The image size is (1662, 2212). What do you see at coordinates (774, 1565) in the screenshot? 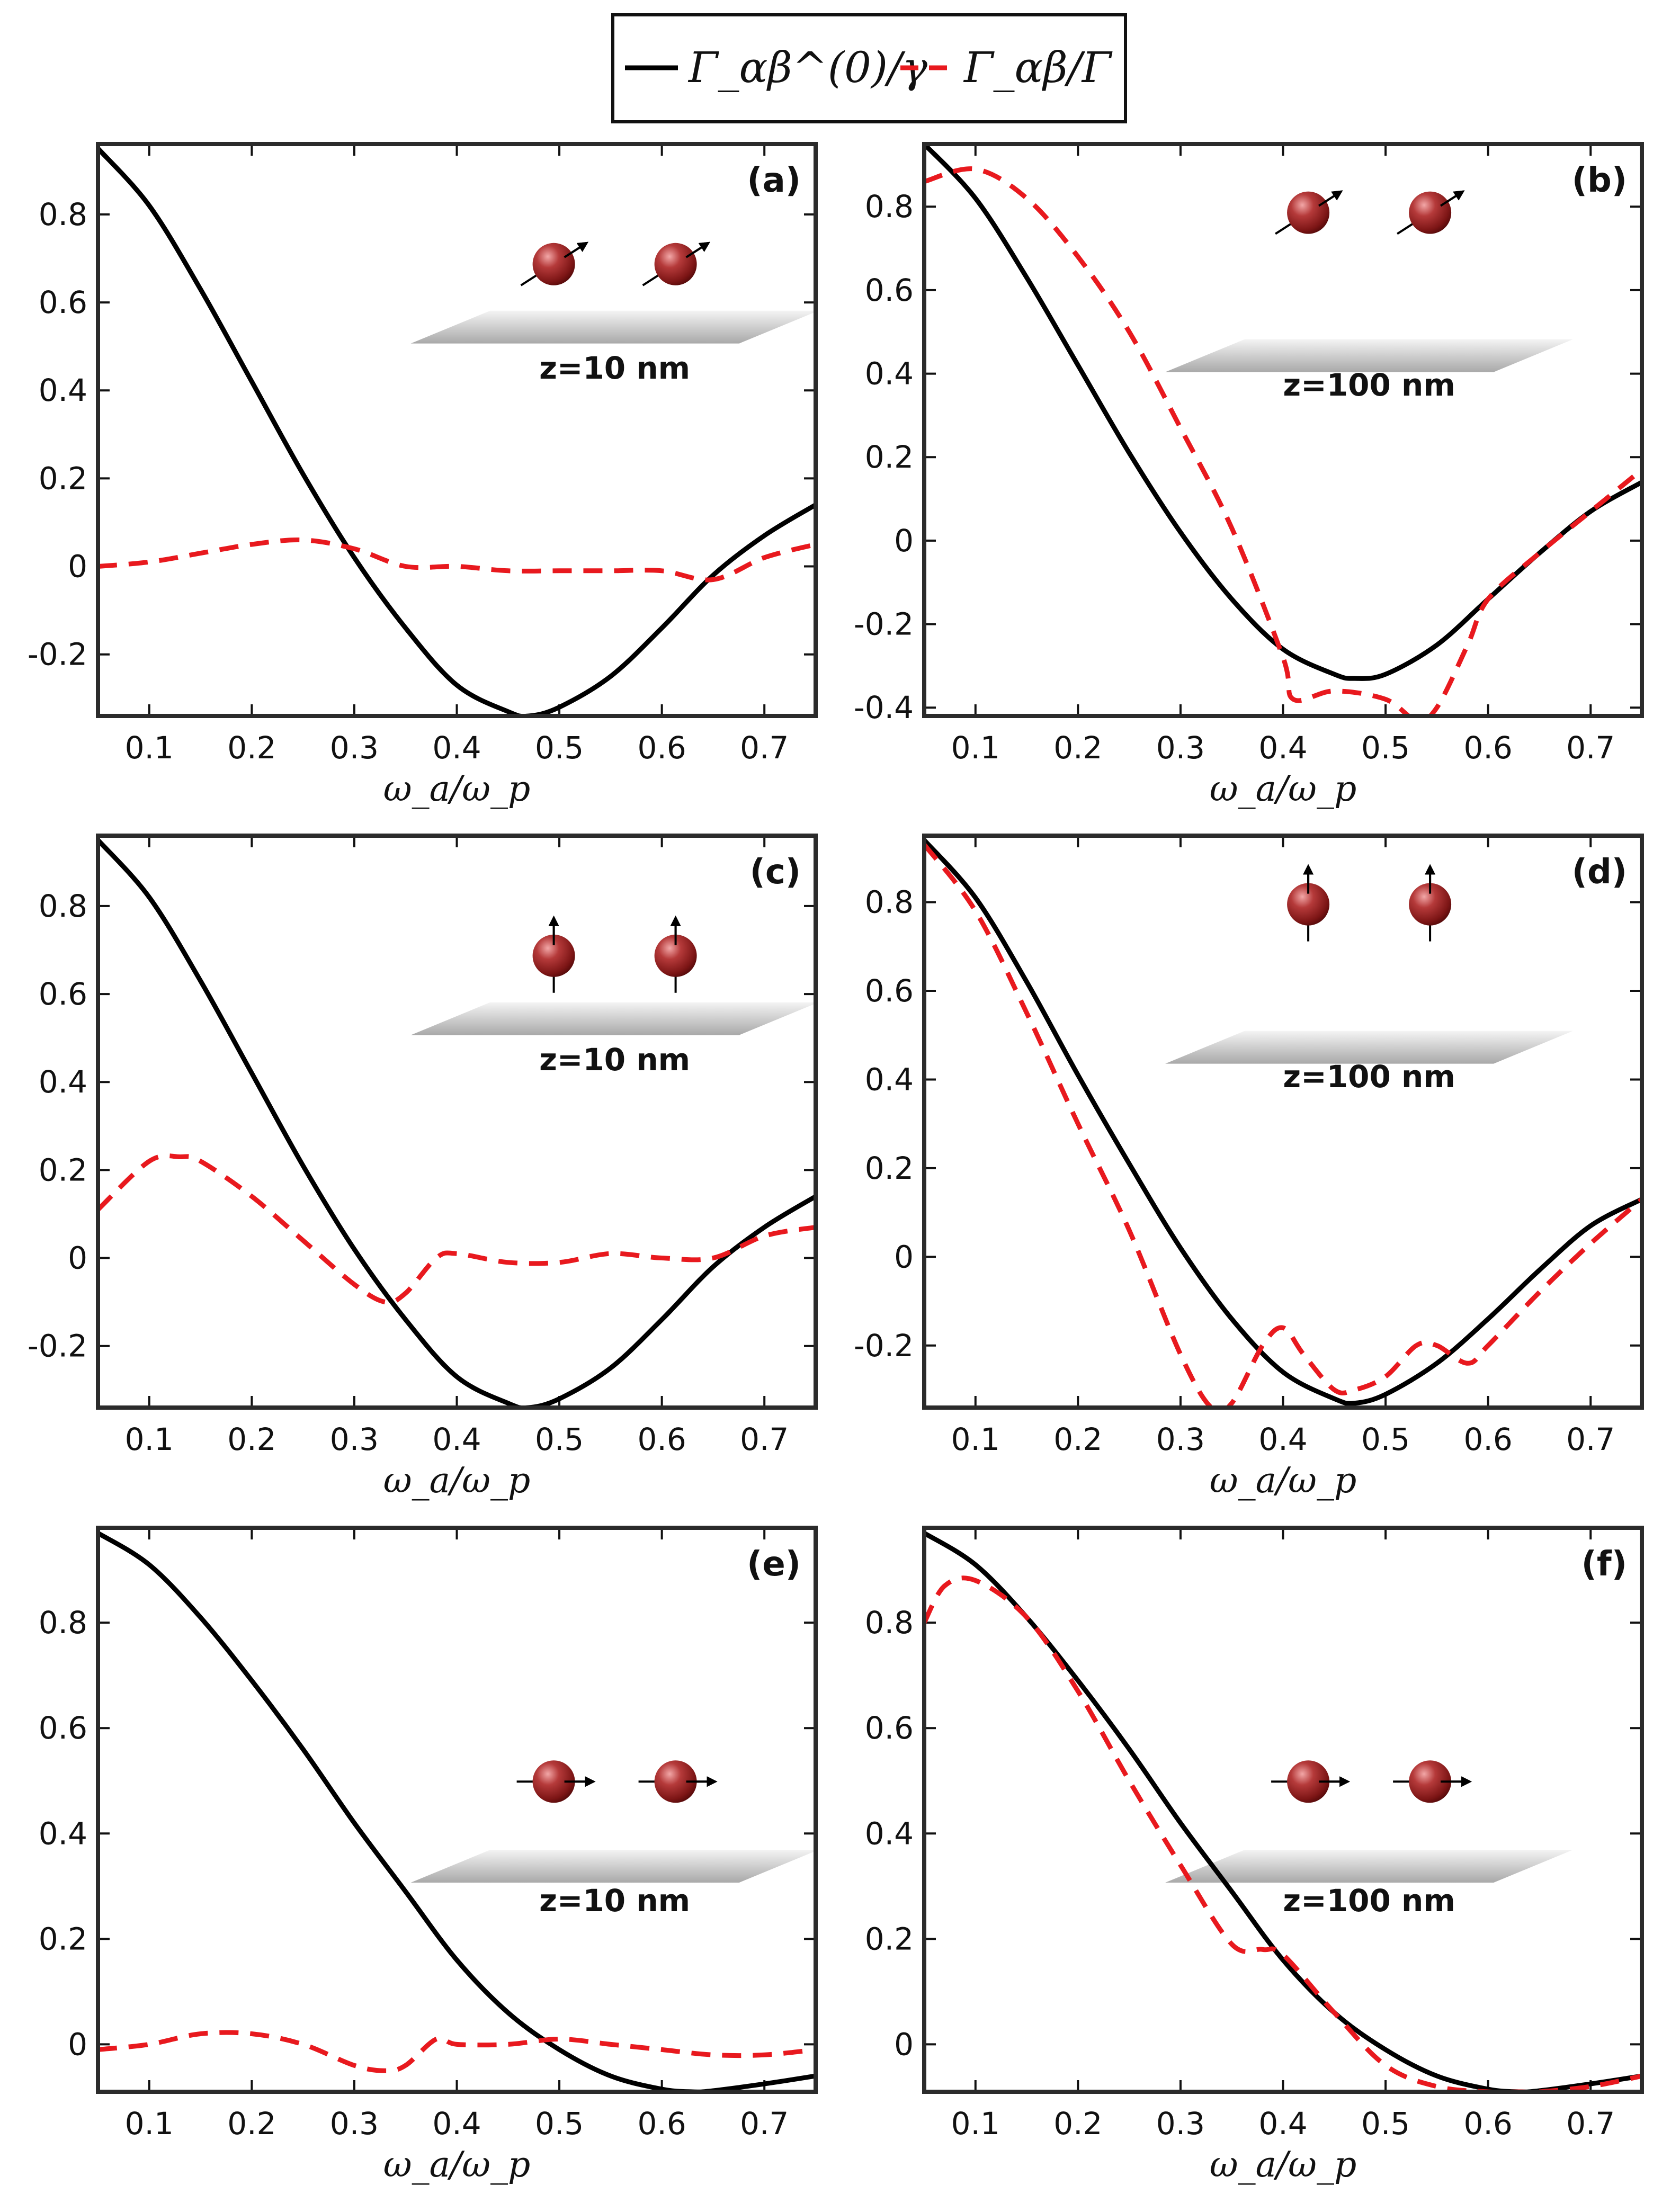
I see `panel-label: (e)` at bounding box center [774, 1565].